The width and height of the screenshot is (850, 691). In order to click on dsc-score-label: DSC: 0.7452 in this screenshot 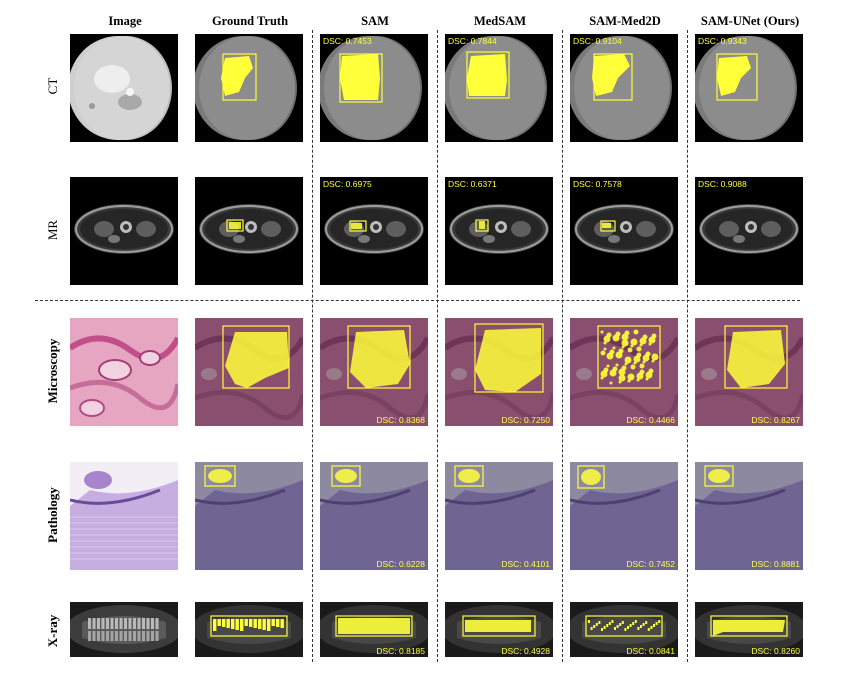, I will do `click(650, 563)`.